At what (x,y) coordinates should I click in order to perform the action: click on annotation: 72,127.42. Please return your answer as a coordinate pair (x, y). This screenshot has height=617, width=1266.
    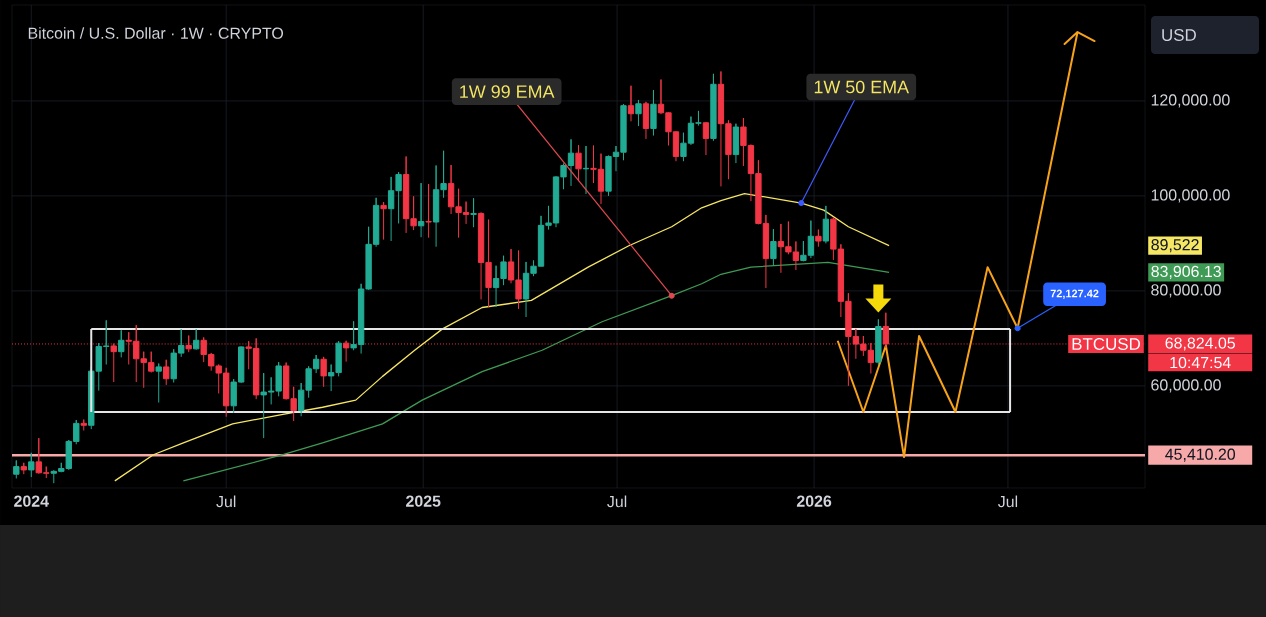
    Looking at the image, I should click on (1074, 294).